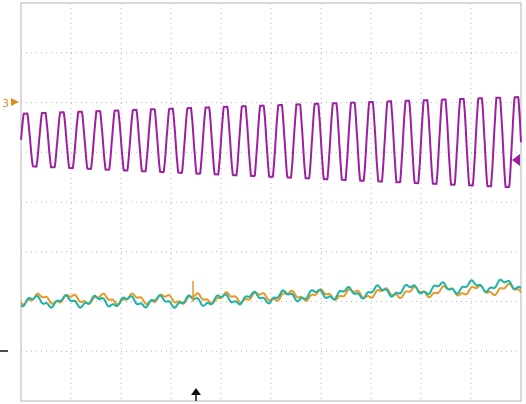 The height and width of the screenshot is (404, 526). What do you see at coordinates (516, 160) in the screenshot?
I see `trigger-level-icon` at bounding box center [516, 160].